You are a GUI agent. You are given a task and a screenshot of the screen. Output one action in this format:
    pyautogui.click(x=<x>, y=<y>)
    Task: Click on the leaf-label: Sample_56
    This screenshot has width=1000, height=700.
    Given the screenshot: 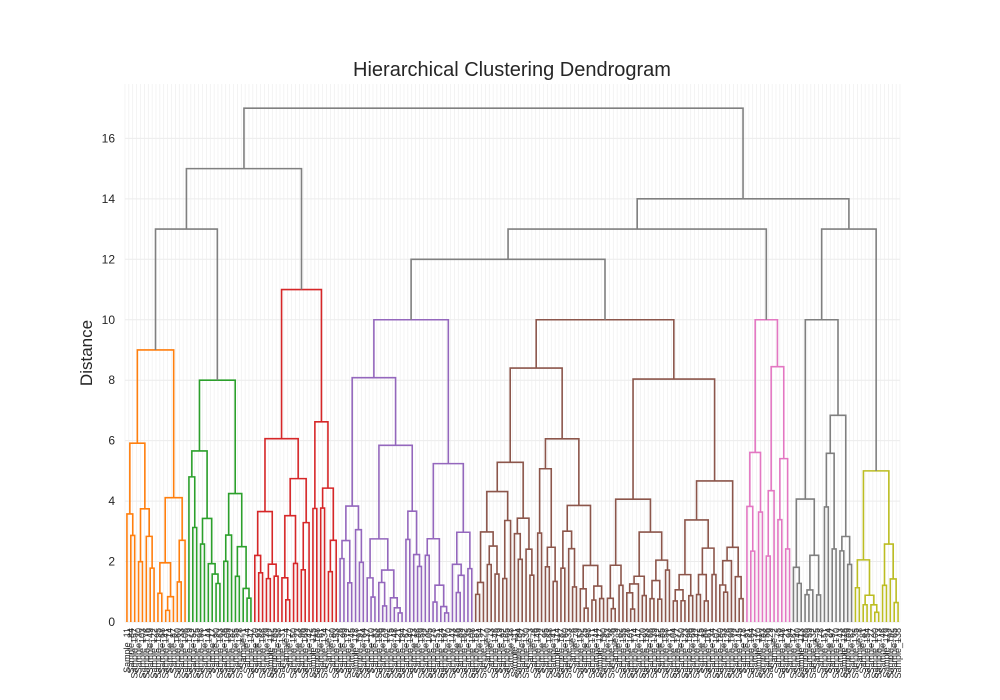 What is the action you would take?
    pyautogui.click(x=766, y=651)
    